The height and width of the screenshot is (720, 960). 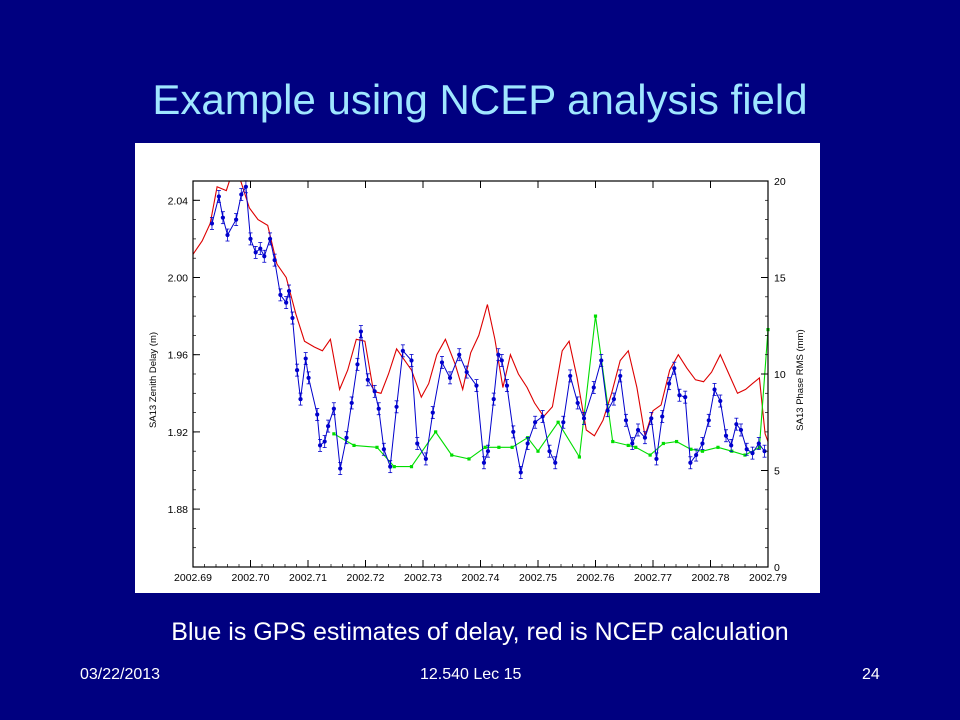 What do you see at coordinates (481, 578) in the screenshot?
I see `x-tick-label: 2002.74` at bounding box center [481, 578].